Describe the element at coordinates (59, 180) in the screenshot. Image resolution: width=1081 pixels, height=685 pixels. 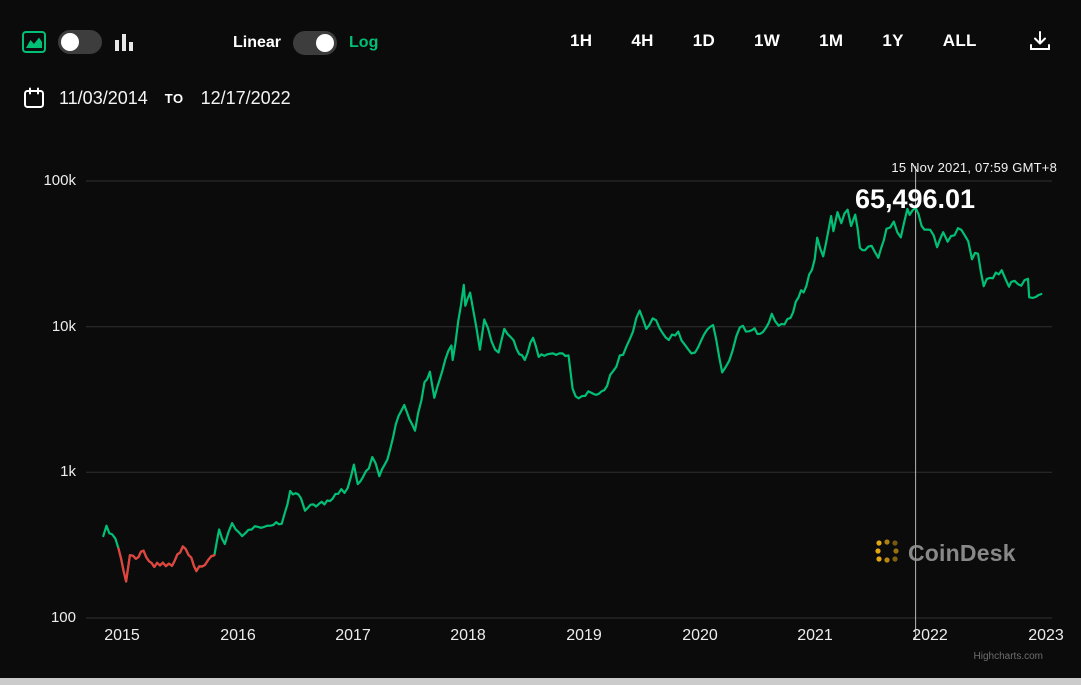
I see `y-tick-100k: 100k` at that location.